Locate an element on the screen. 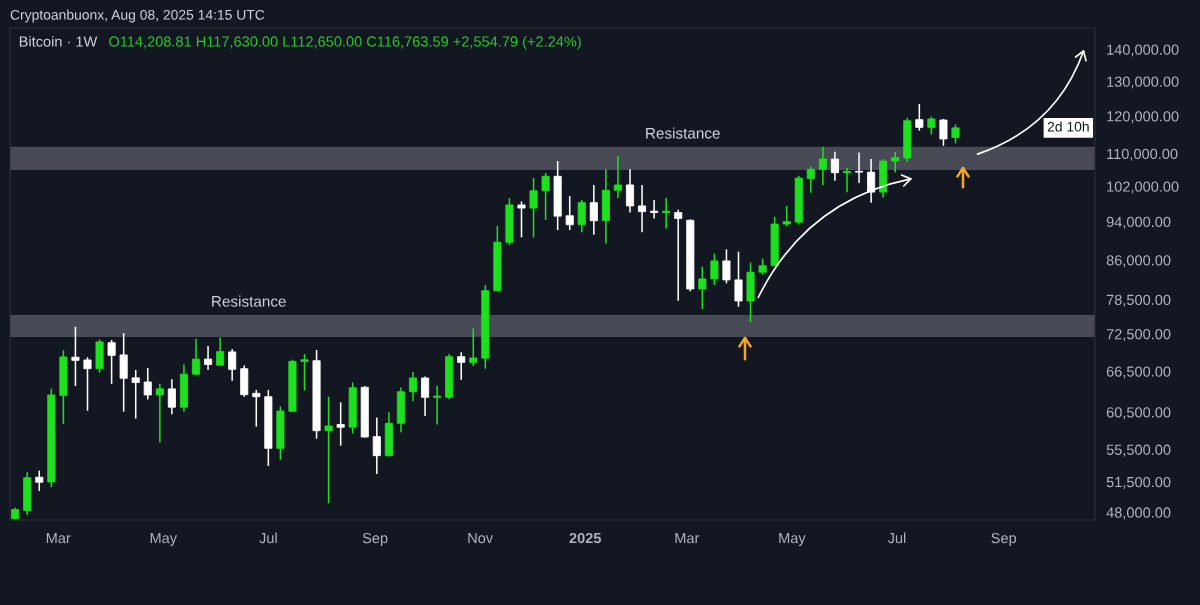 The image size is (1200, 605). chart-title: Bitcoin · 1W is located at coordinates (58, 41).